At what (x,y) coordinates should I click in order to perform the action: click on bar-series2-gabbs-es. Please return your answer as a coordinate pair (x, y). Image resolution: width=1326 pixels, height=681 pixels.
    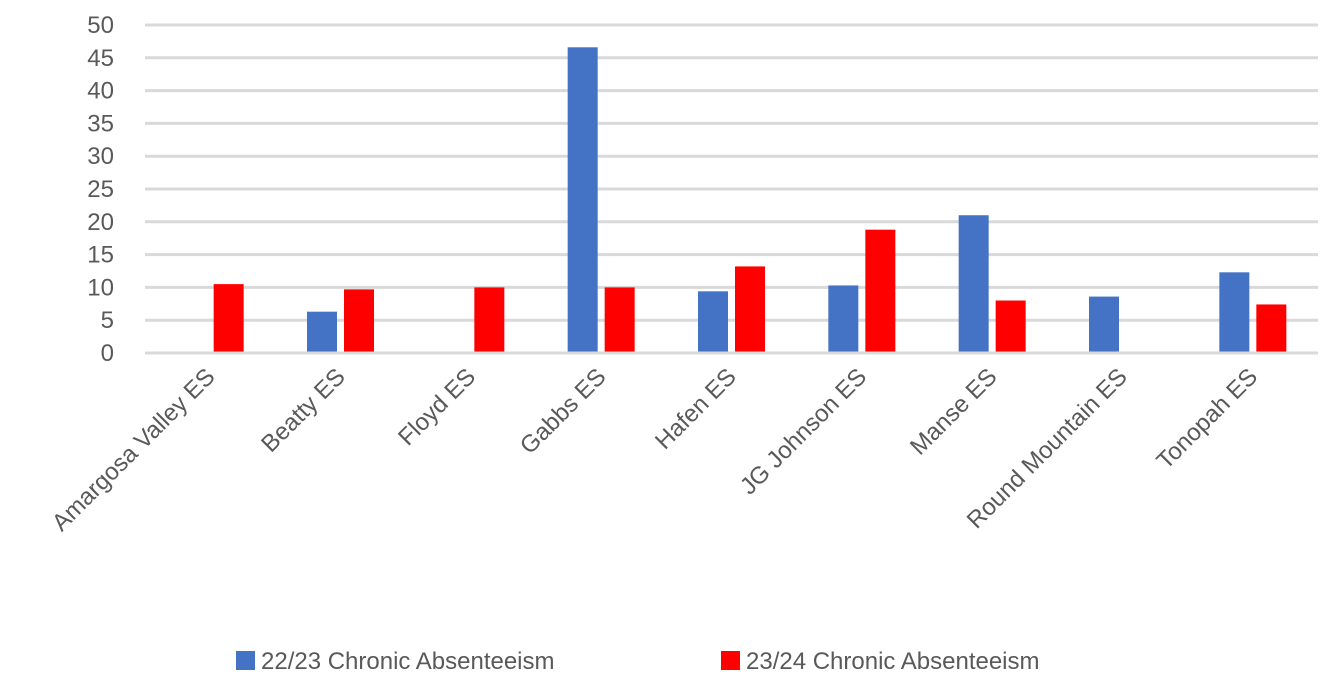
    Looking at the image, I should click on (619, 320).